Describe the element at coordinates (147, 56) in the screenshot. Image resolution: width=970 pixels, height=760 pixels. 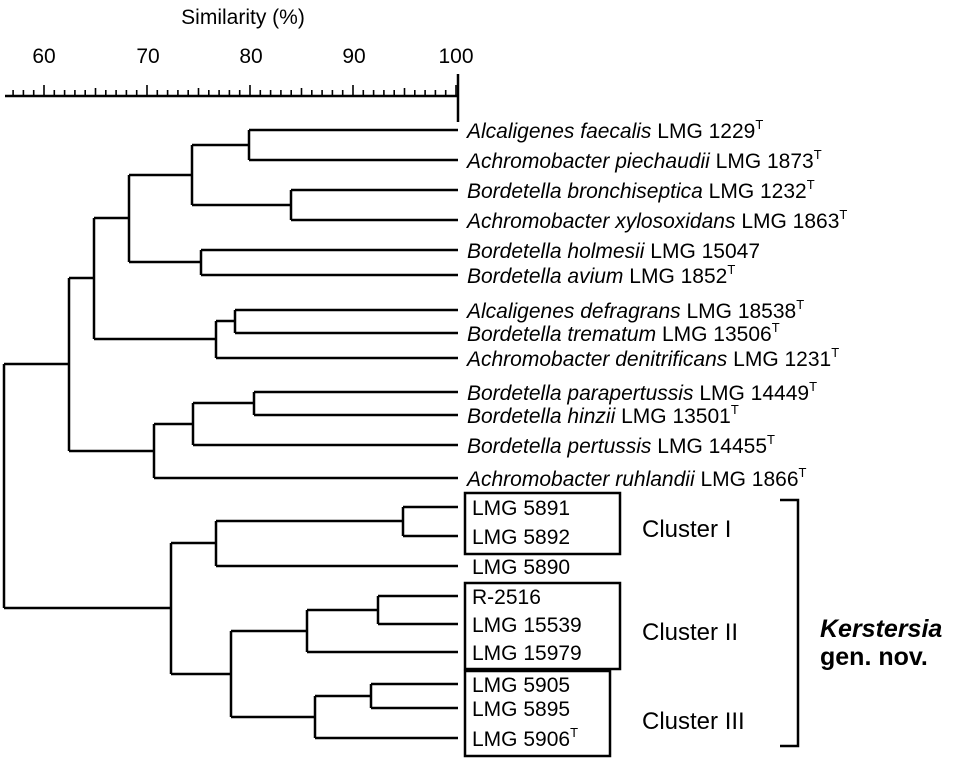
I see `axis-tick-label: 70` at that location.